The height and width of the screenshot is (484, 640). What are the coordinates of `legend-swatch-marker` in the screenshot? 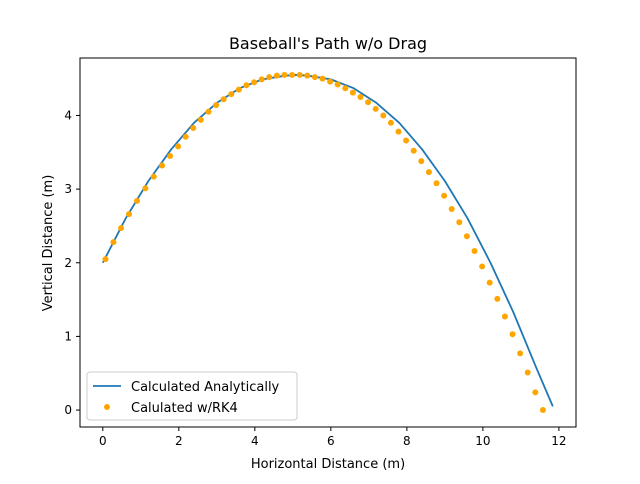 It's located at (107, 407).